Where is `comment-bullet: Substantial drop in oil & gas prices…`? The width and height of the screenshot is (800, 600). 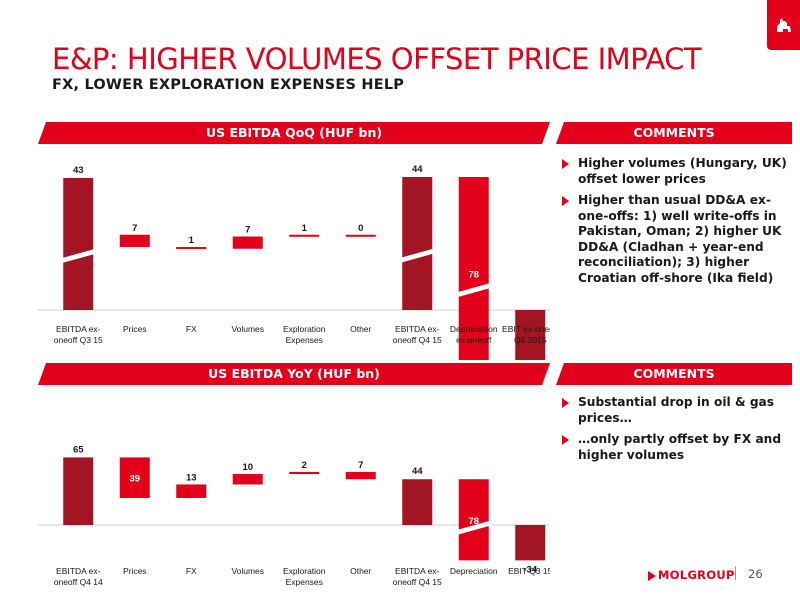 comment-bullet: Substantial drop in oil & gas prices… is located at coordinates (674, 410).